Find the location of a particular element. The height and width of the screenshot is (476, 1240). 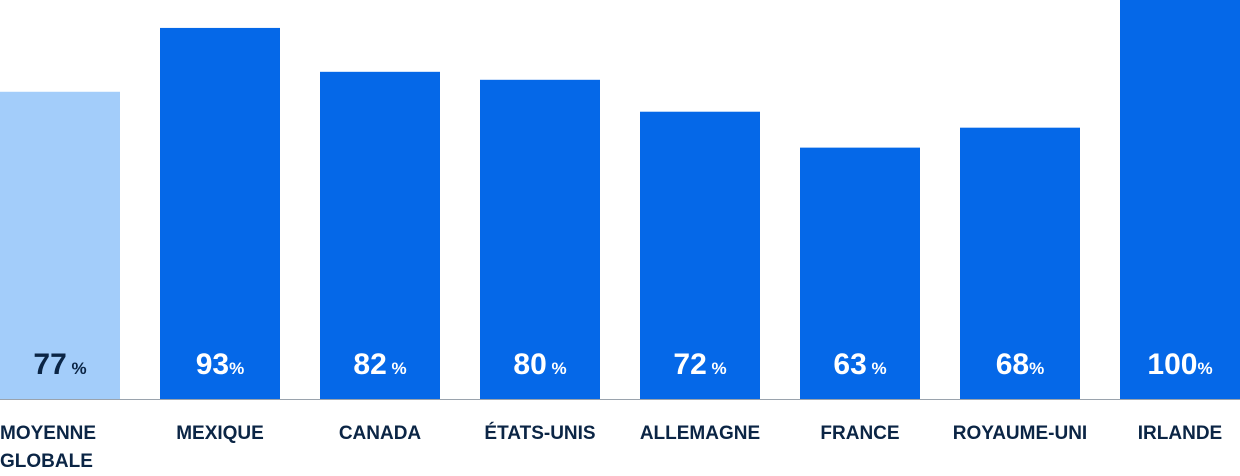

x-tick-label: FRANCE is located at coordinates (860, 433).